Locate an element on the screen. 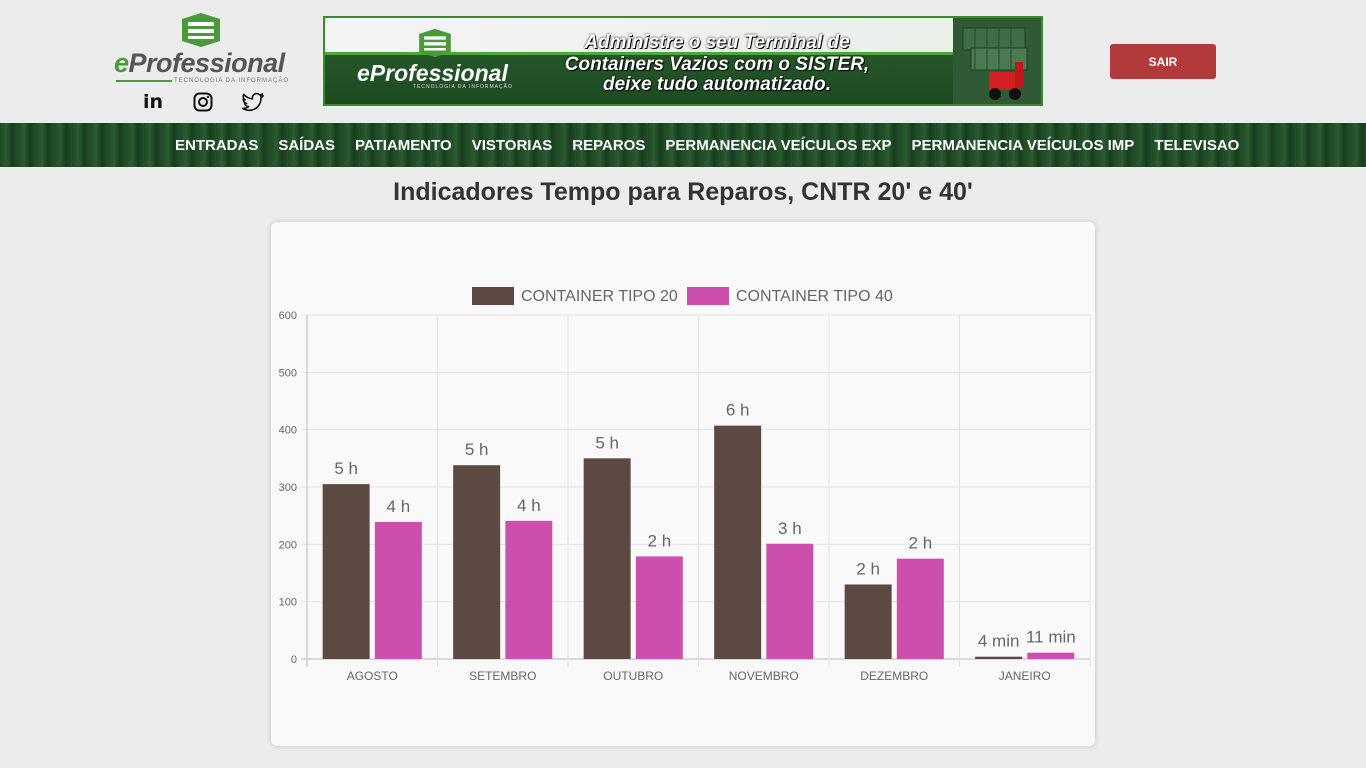  banner-logo-mark-icon is located at coordinates (435, 43).